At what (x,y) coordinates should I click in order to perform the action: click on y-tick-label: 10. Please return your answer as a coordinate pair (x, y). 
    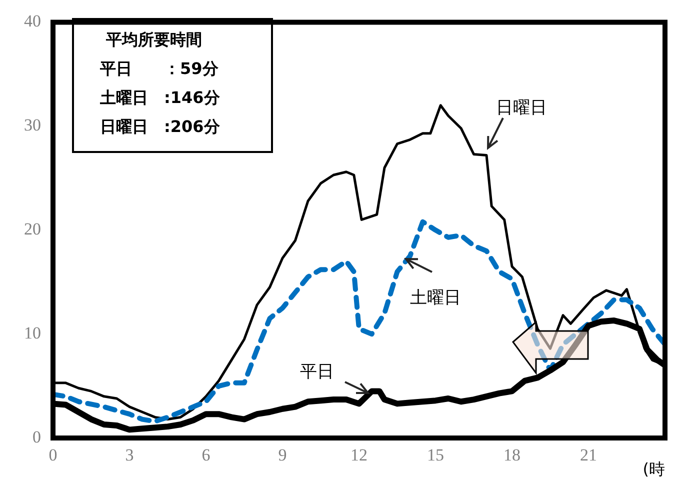
    Looking at the image, I should click on (32, 333).